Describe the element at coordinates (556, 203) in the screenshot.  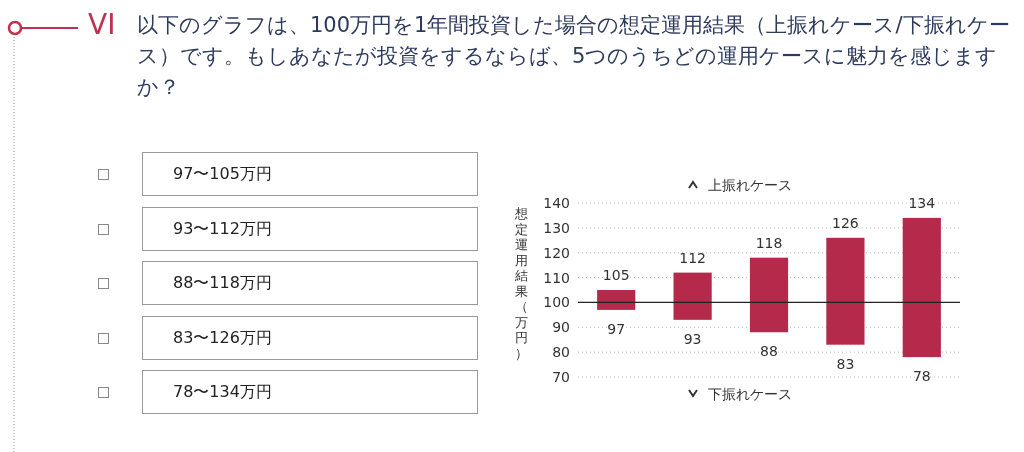
I see `y-tick-label: 140` at that location.